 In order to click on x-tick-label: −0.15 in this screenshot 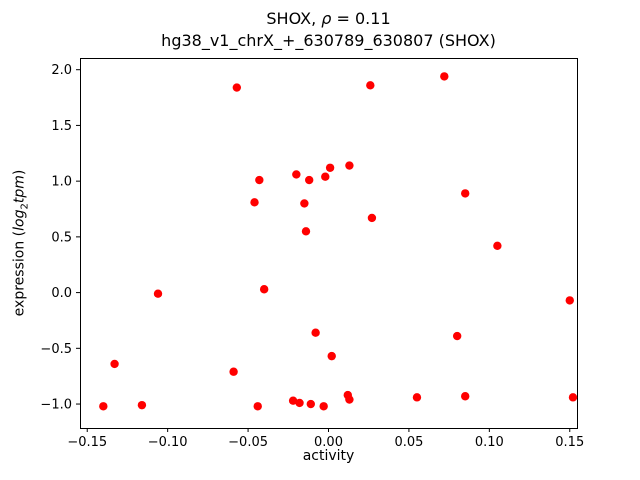, I will do `click(87, 442)`.